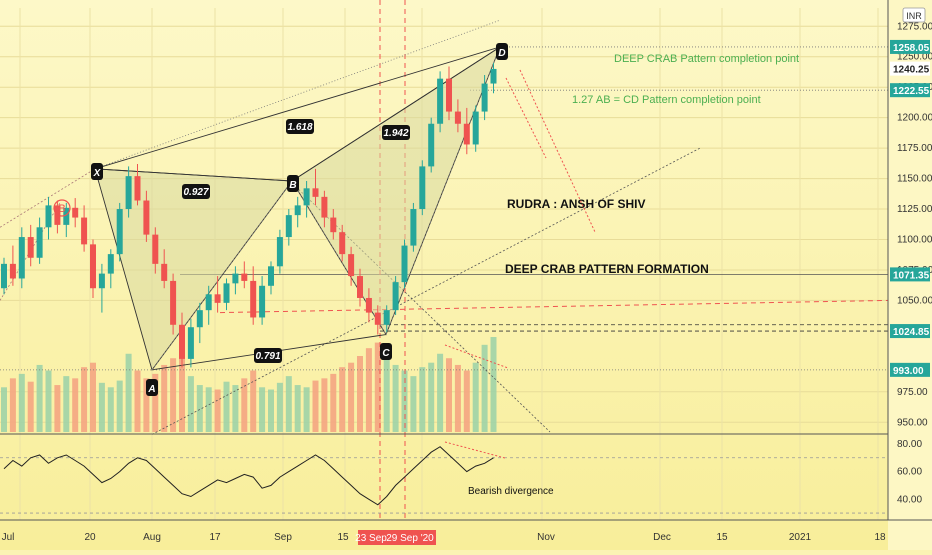  I want to click on rsi-line, so click(248, 476).